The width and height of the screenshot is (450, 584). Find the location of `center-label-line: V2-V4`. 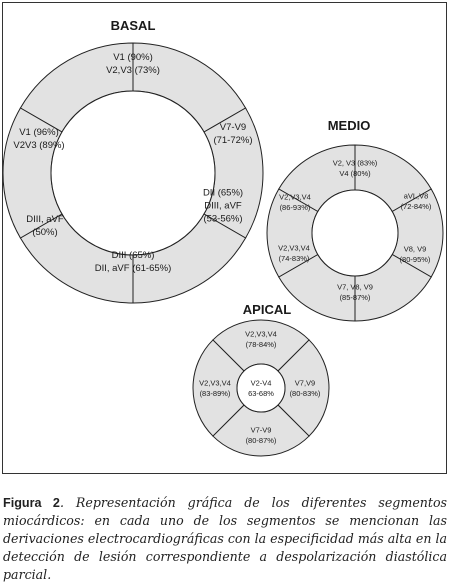

center-label-line: V2-V4 is located at coordinates (261, 382).